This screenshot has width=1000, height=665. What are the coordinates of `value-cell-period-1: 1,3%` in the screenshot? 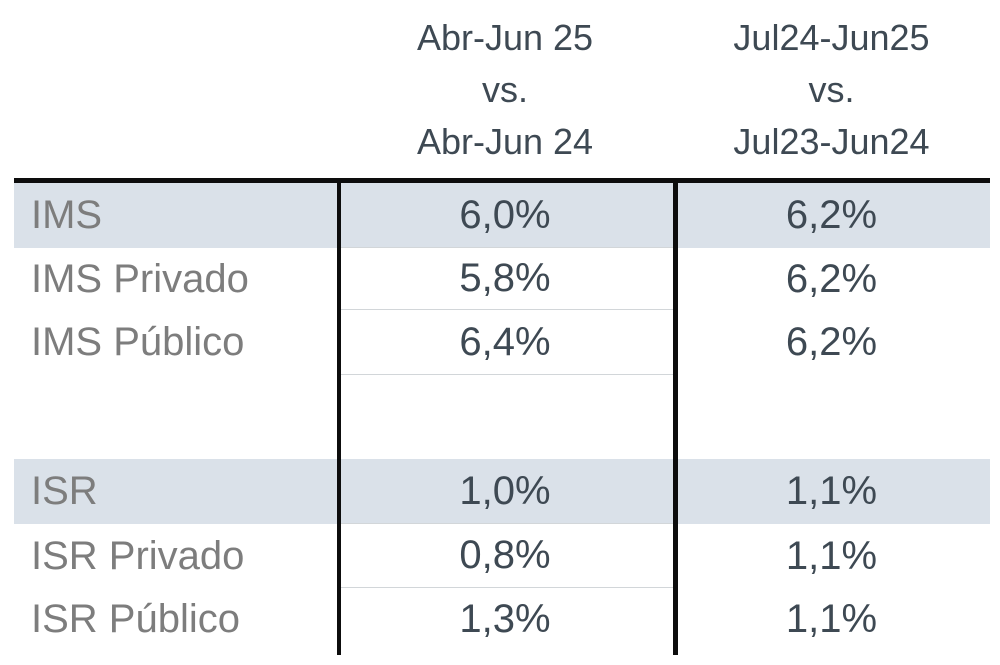 It's located at (505, 619).